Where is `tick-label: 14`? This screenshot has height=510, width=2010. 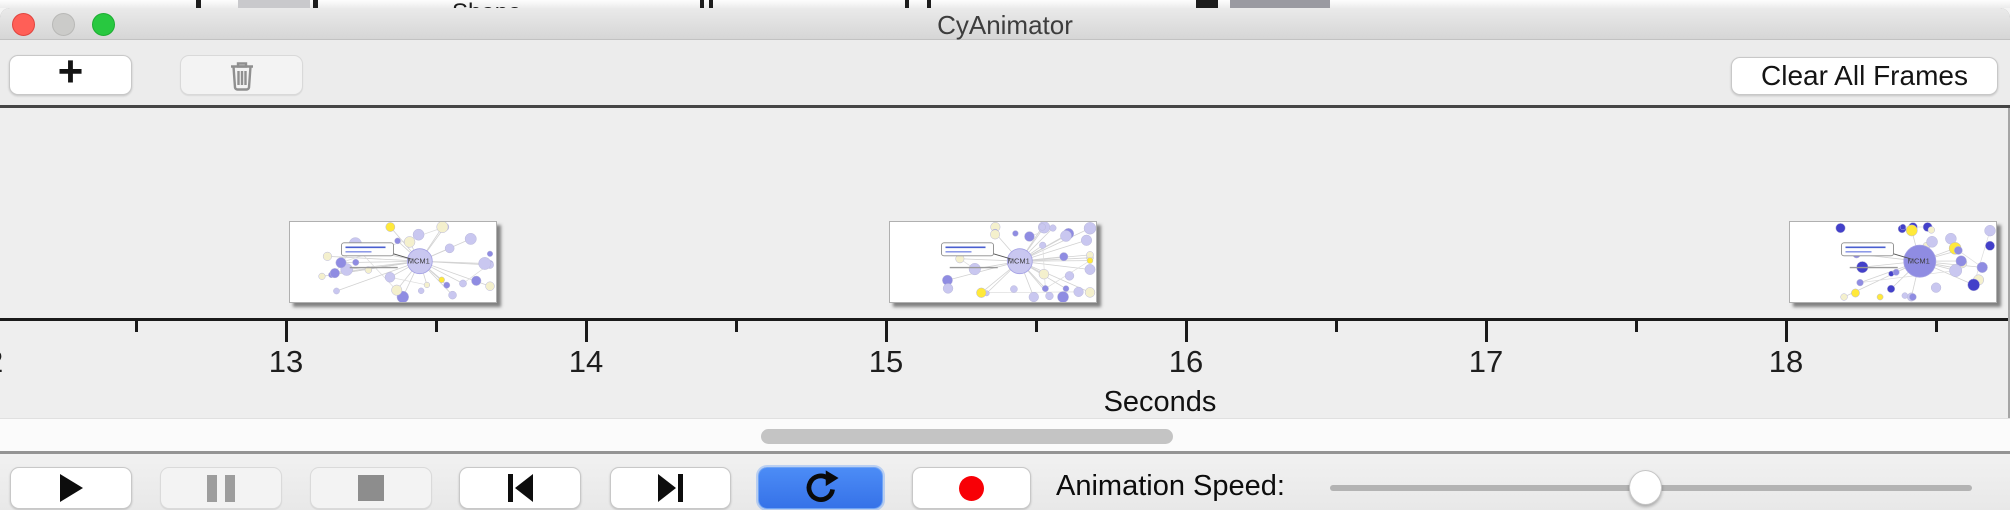
tick-label: 14 is located at coordinates (586, 361).